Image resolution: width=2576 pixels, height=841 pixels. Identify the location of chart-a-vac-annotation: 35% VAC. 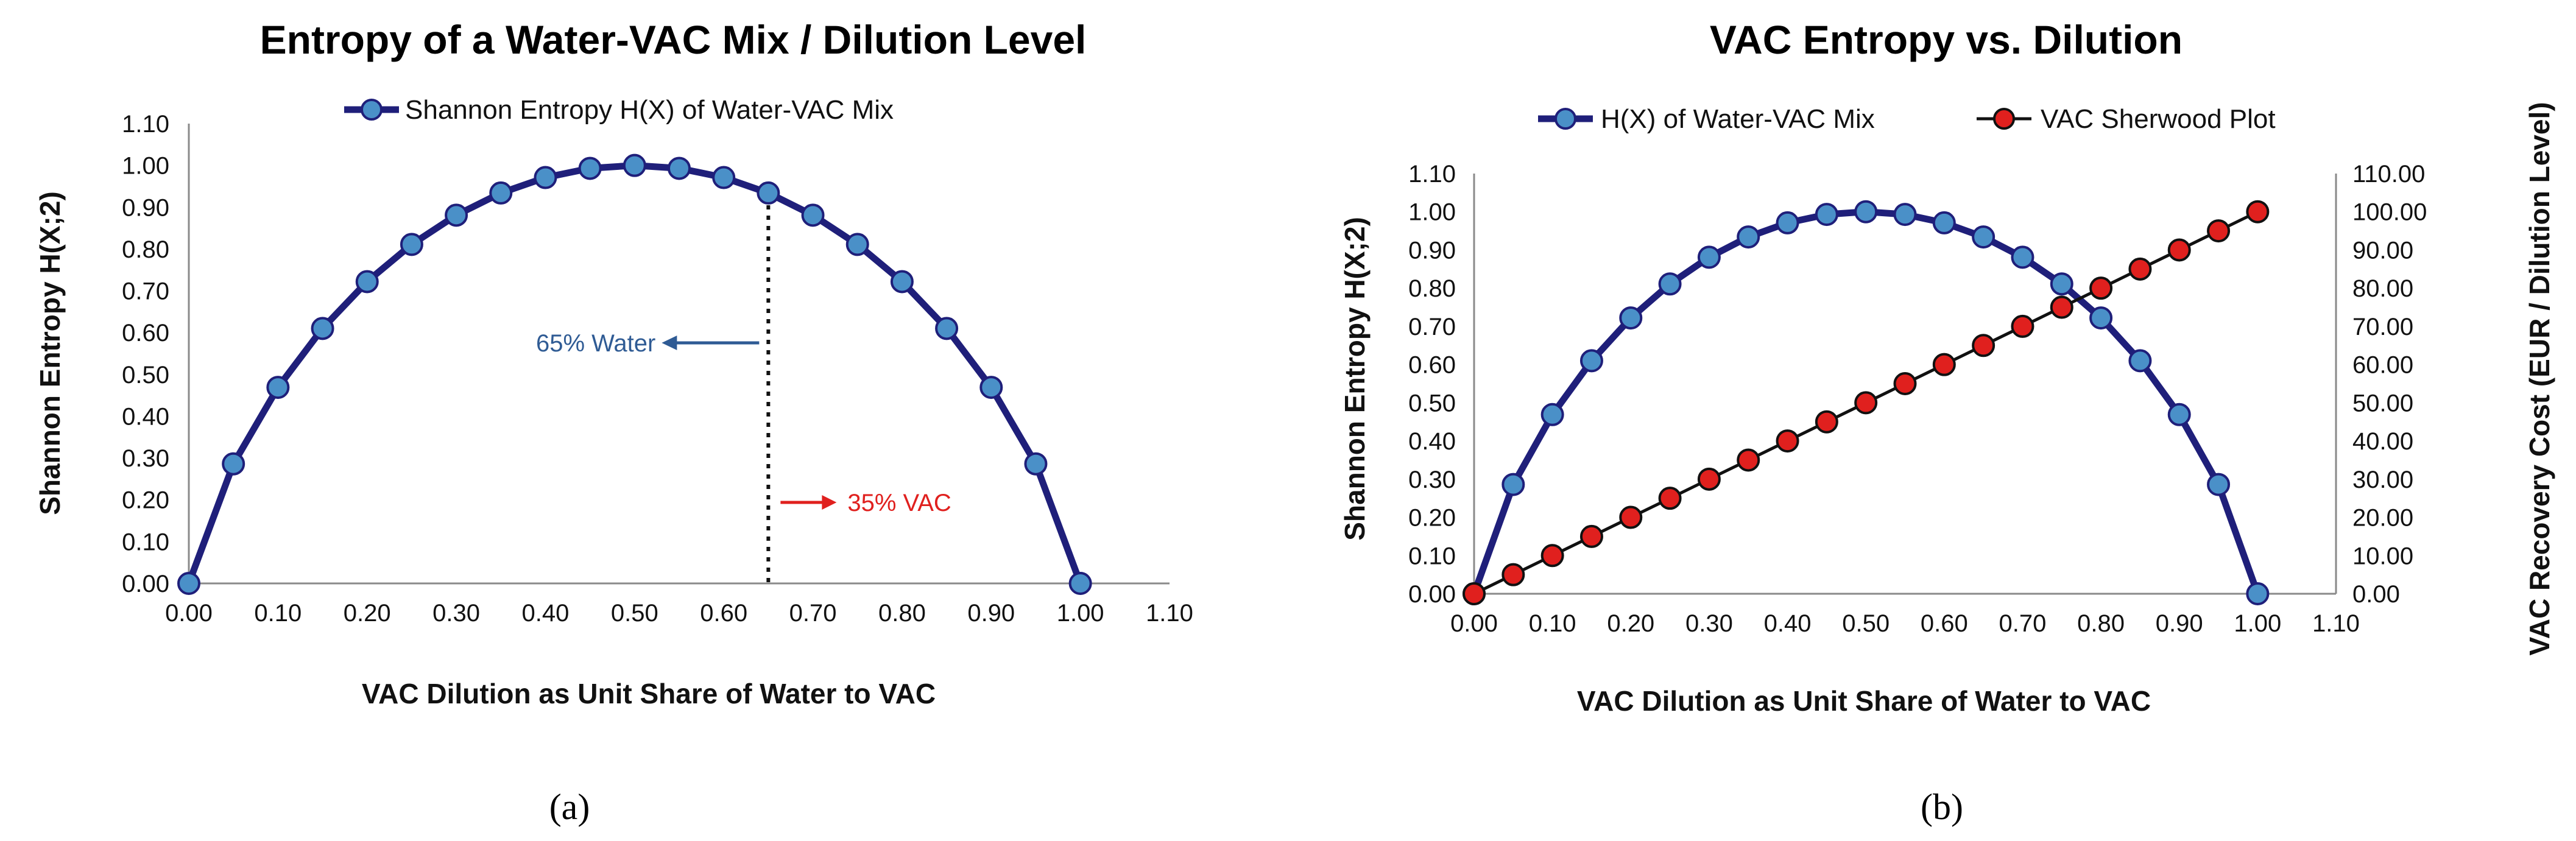
(899, 503).